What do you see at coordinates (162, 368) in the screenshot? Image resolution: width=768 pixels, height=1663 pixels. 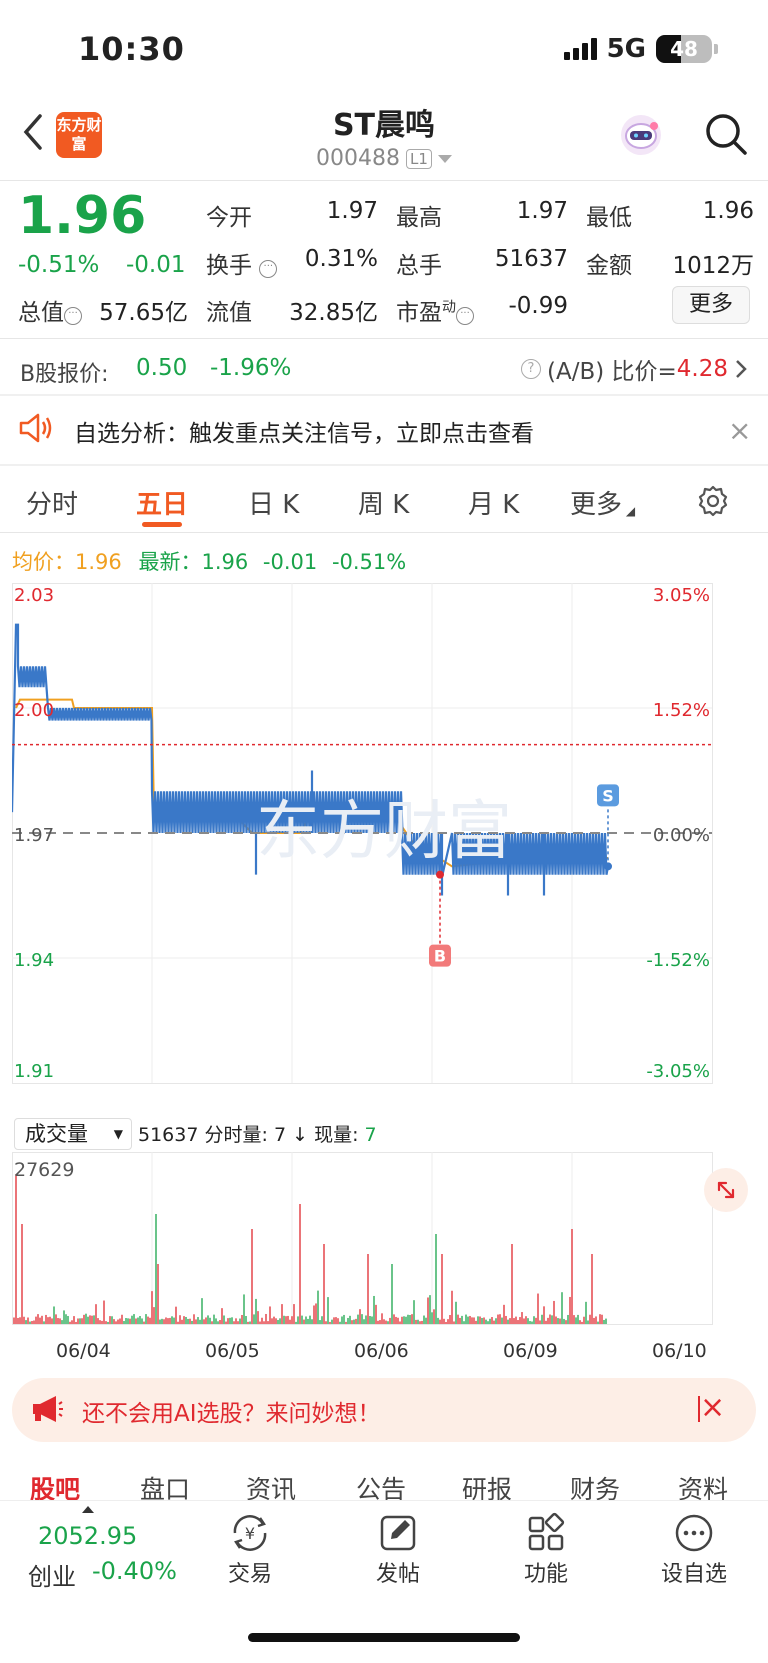 I see `b-share-price: 0.50` at bounding box center [162, 368].